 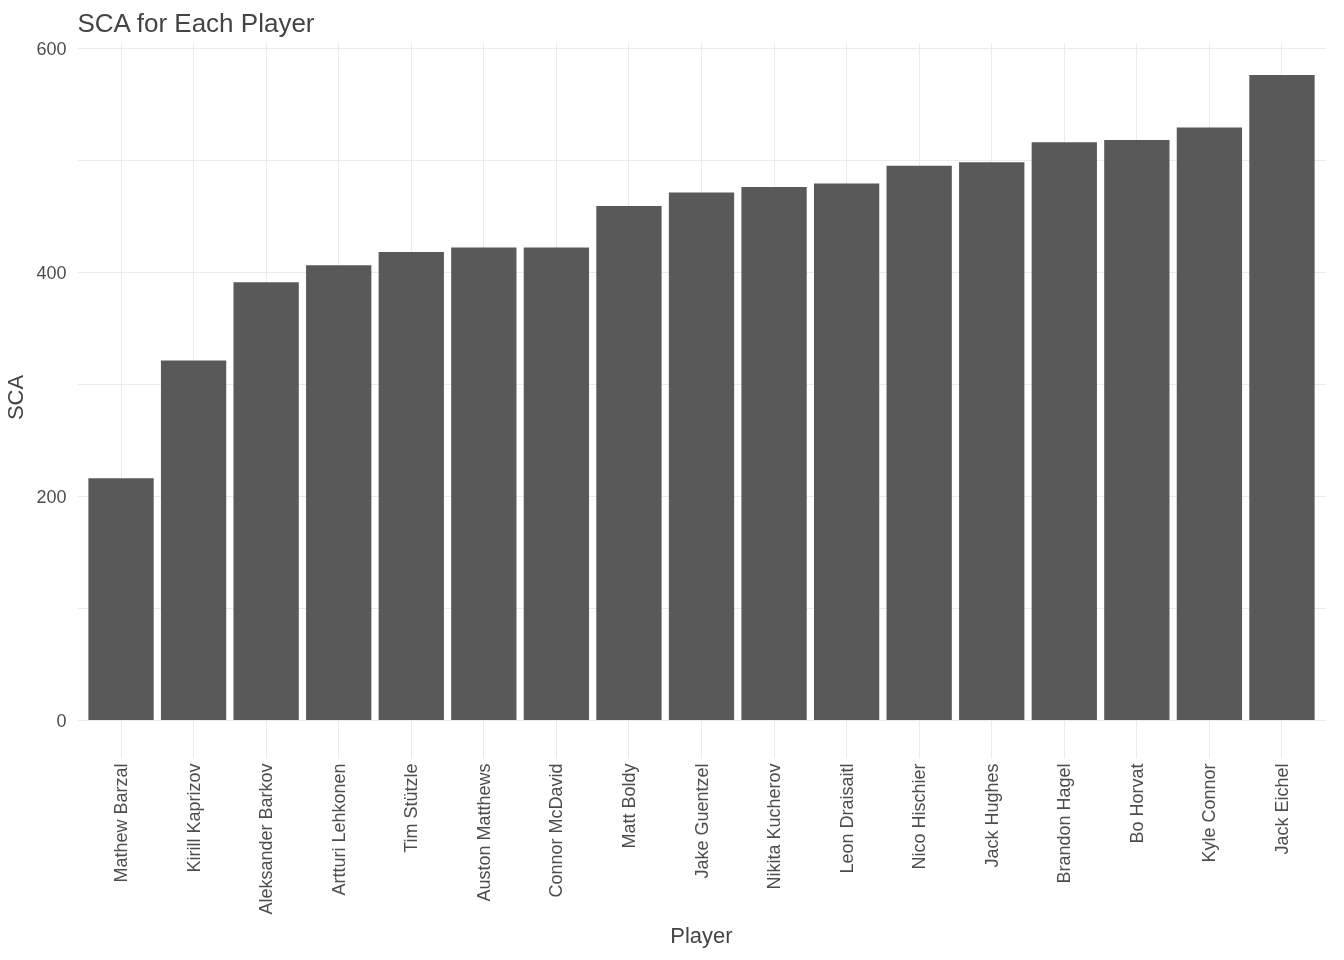 I want to click on x-tick-label: Artturi Lehkonen, so click(x=338, y=829).